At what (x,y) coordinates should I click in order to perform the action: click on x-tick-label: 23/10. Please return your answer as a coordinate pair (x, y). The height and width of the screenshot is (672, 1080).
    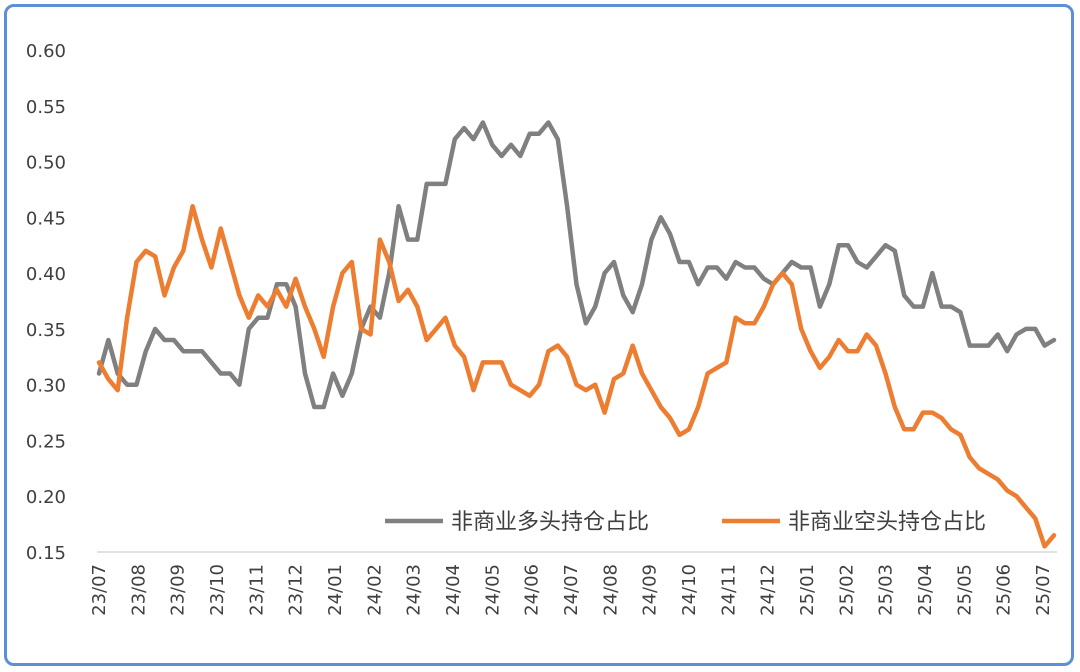
    Looking at the image, I should click on (217, 590).